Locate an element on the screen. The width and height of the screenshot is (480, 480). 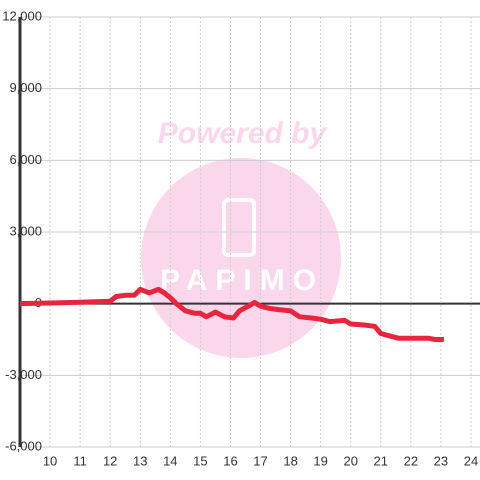
watermark-logo: PAPIMO is located at coordinates (242, 280).